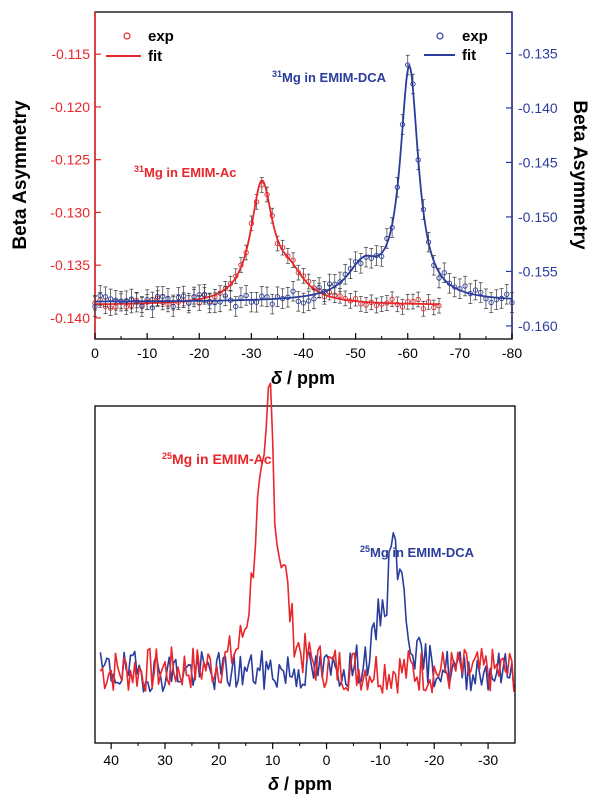 This screenshot has width=598, height=796. Describe the element at coordinates (185, 172) in the screenshot. I see `annotation-31mg-emim-ac: 31Mg in EMIM-Ac` at that location.